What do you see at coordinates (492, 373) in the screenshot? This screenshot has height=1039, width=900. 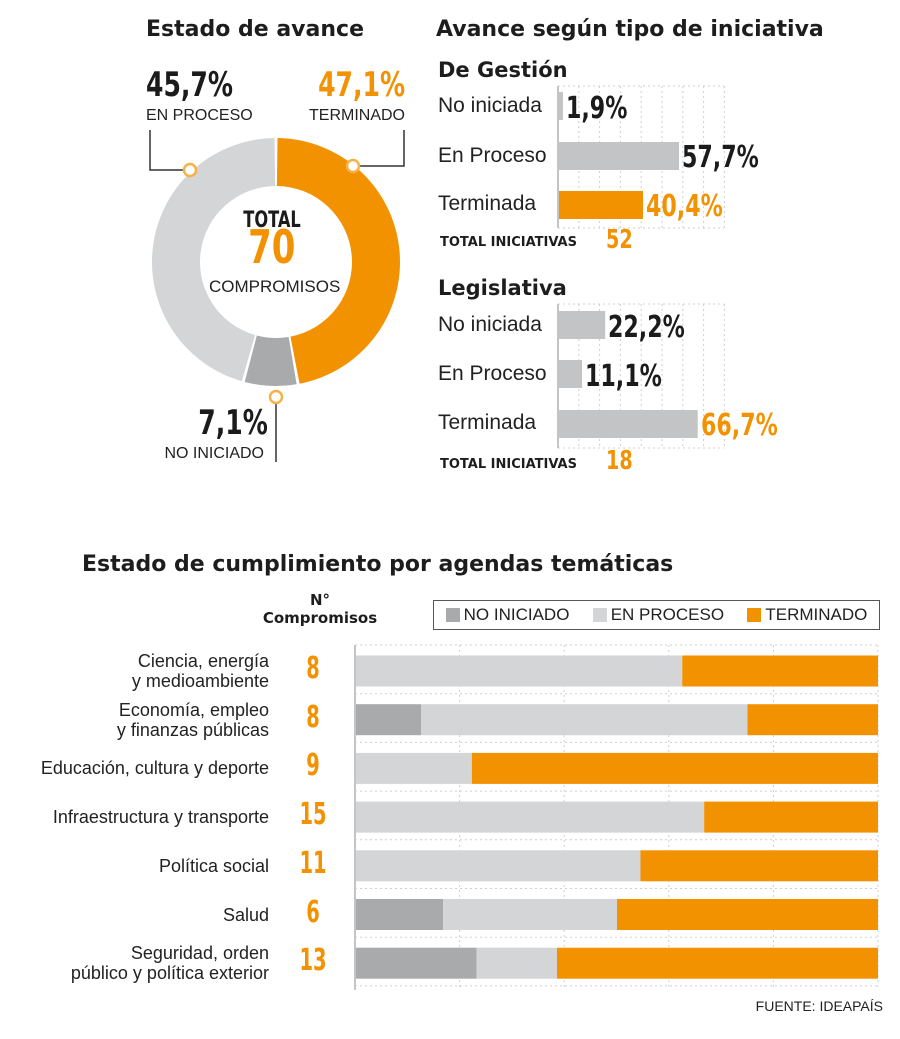 I see `legislativa-row-label: En Proceso` at bounding box center [492, 373].